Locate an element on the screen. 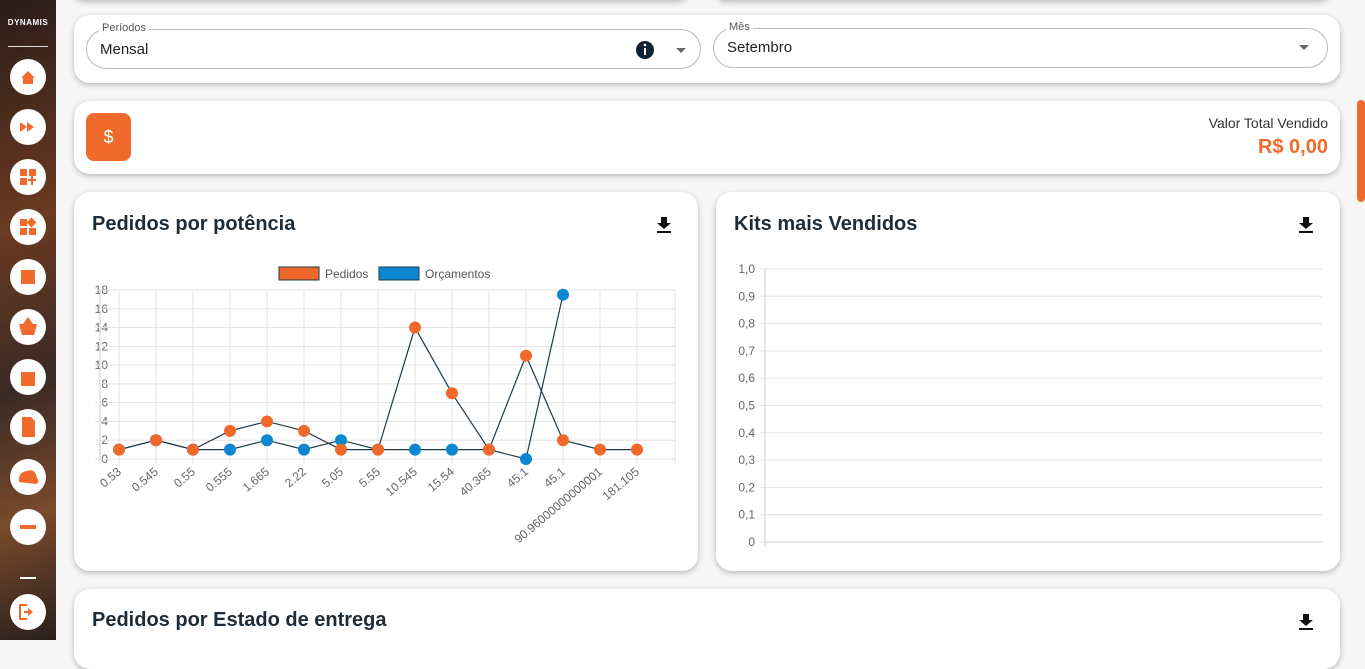 This screenshot has height=669, width=1365. legend-label: Orçamentos is located at coordinates (457, 274).